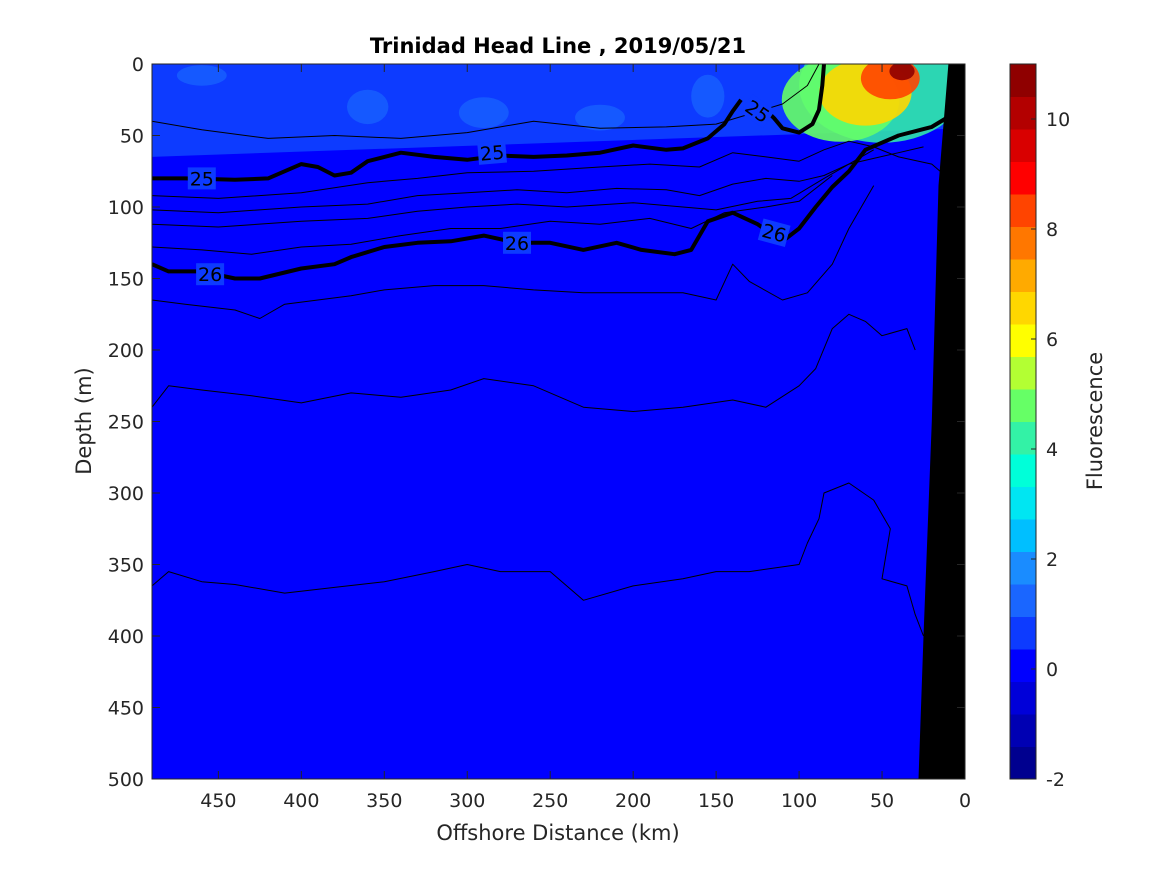  I want to click on x-tick-label: 300, so click(467, 801).